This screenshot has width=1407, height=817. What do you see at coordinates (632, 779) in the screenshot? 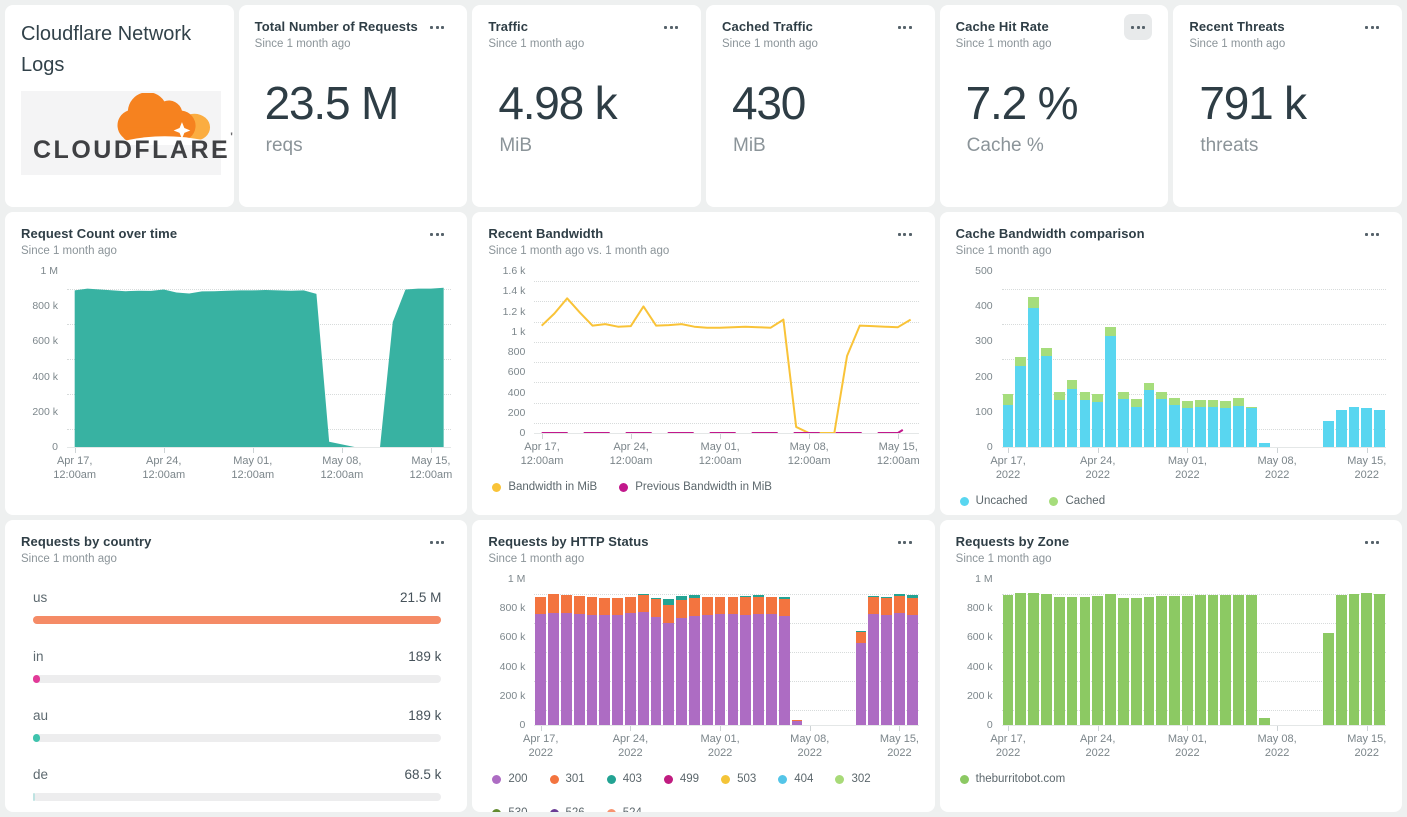
I see `legend-label: 403` at bounding box center [632, 779].